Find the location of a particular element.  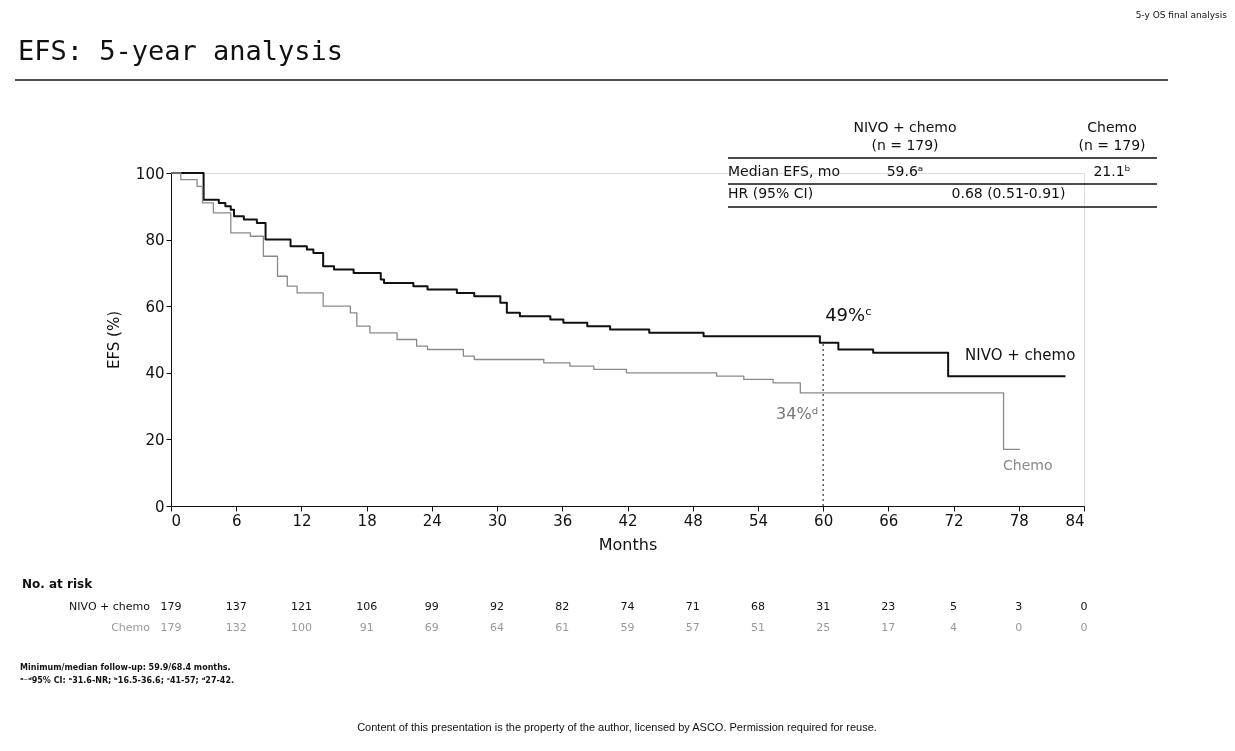

text: 61 is located at coordinates (562, 627).